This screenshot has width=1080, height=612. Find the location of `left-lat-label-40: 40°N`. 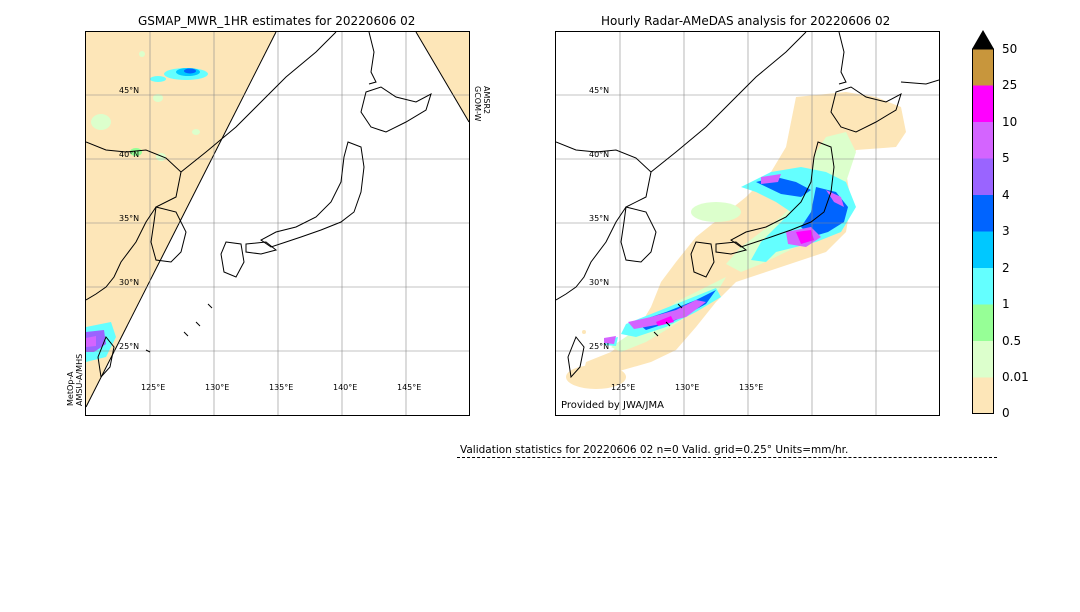

left-lat-label-40: 40°N is located at coordinates (129, 154).